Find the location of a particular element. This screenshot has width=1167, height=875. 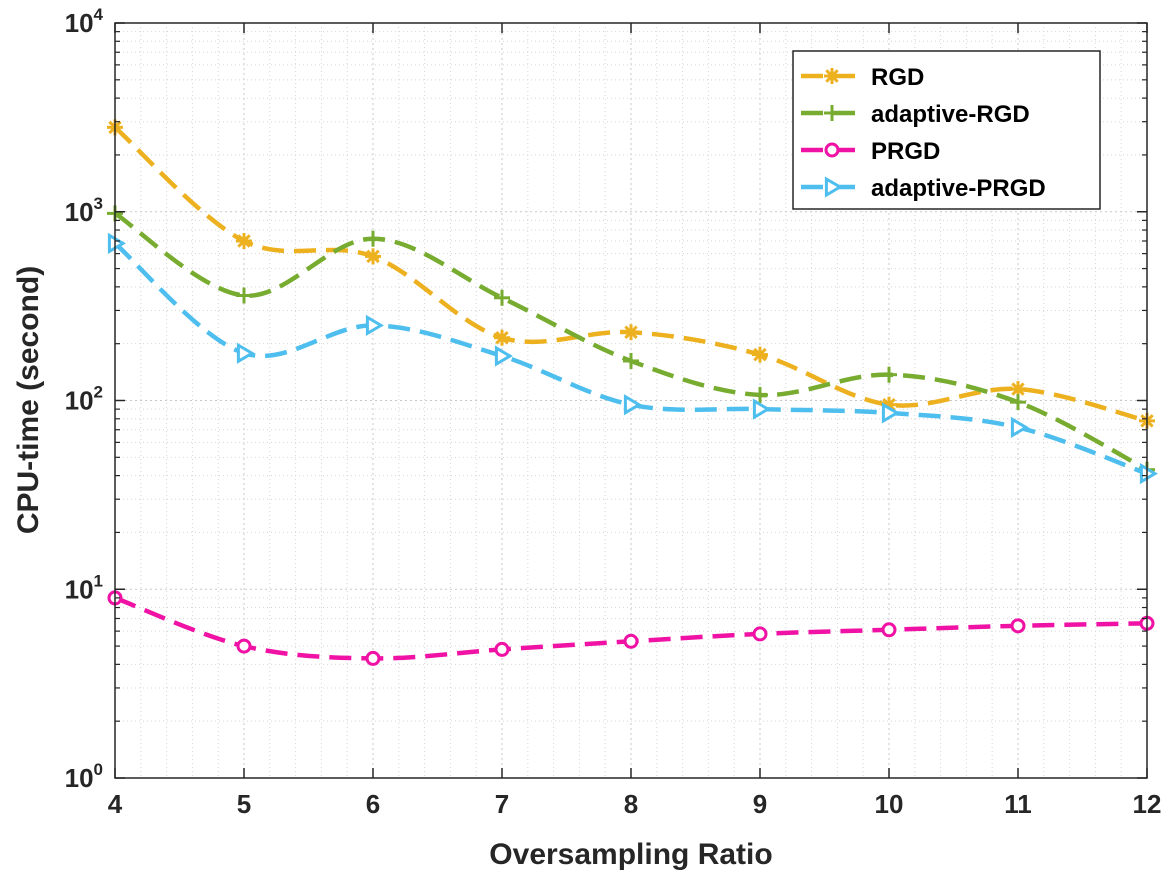

x-tick-label: 8 is located at coordinates (631, 804).